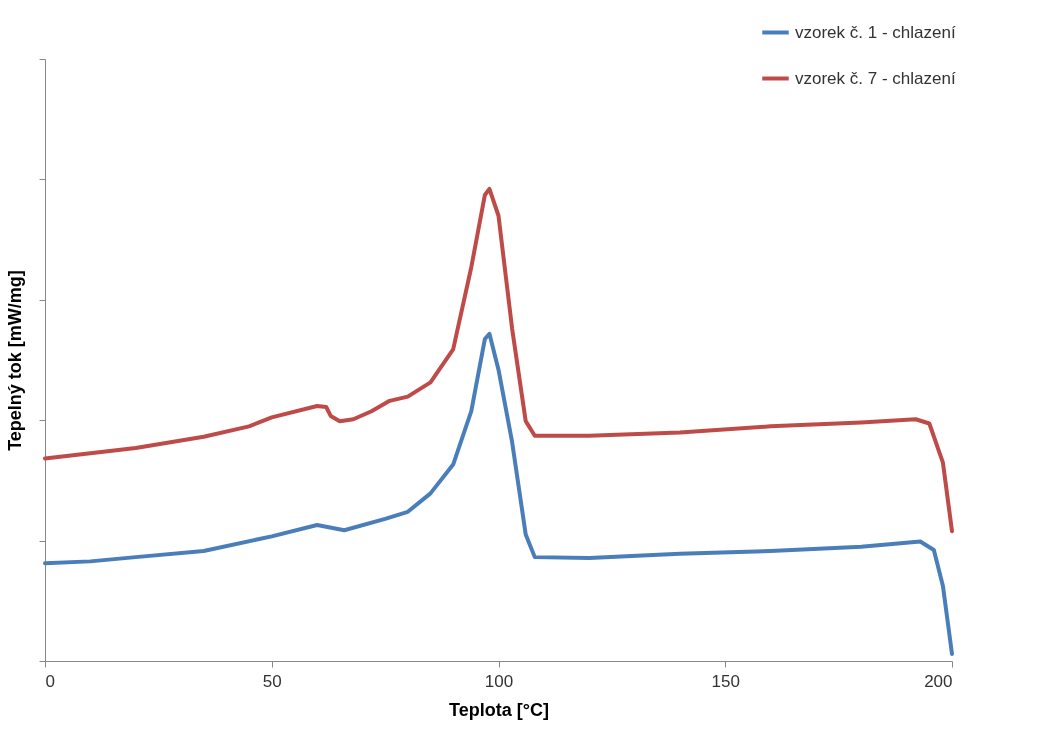 This screenshot has width=1054, height=733. Describe the element at coordinates (875, 78) in the screenshot. I see `legend-label: vzorek č. 7 - chlazení` at that location.